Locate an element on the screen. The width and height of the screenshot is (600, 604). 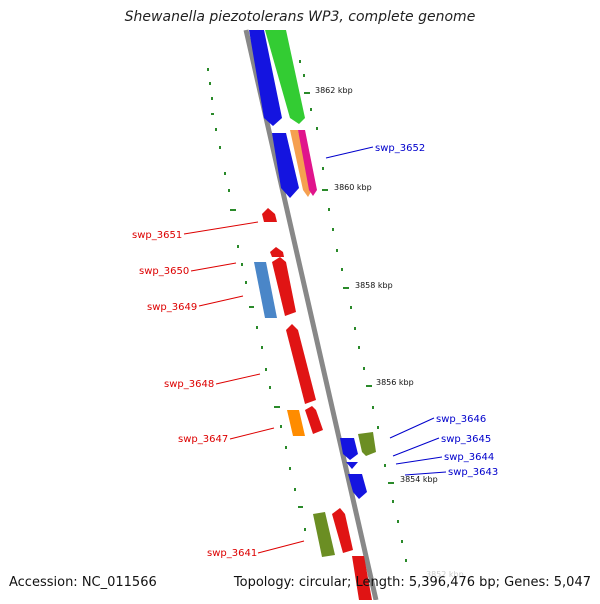
gene-label-swp_3645: swp_3645 is located at coordinates (466, 439).